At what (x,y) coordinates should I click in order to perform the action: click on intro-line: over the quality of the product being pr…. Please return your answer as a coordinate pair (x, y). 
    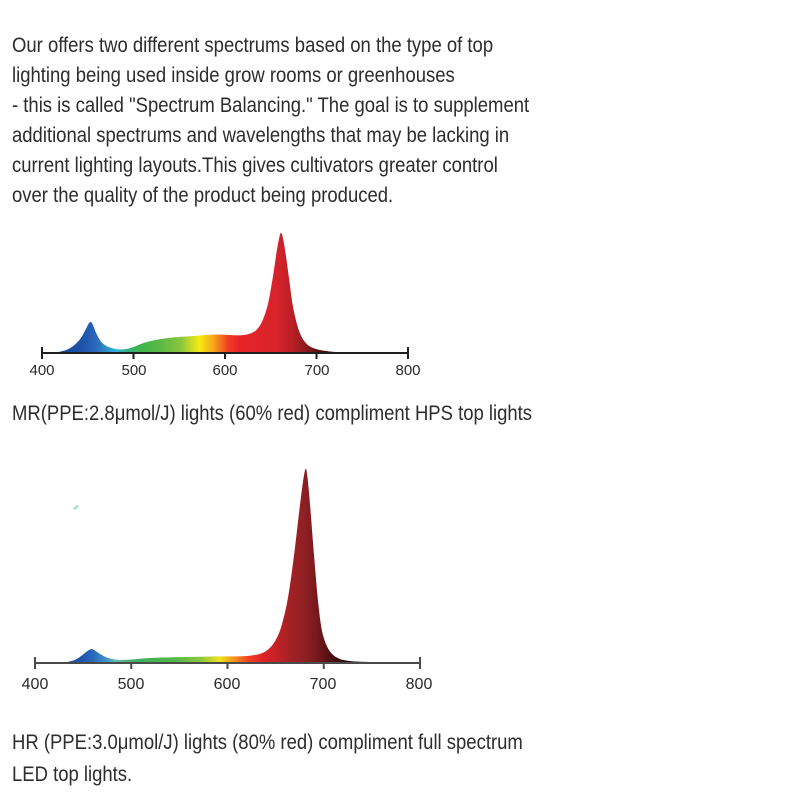
    Looking at the image, I should click on (203, 195).